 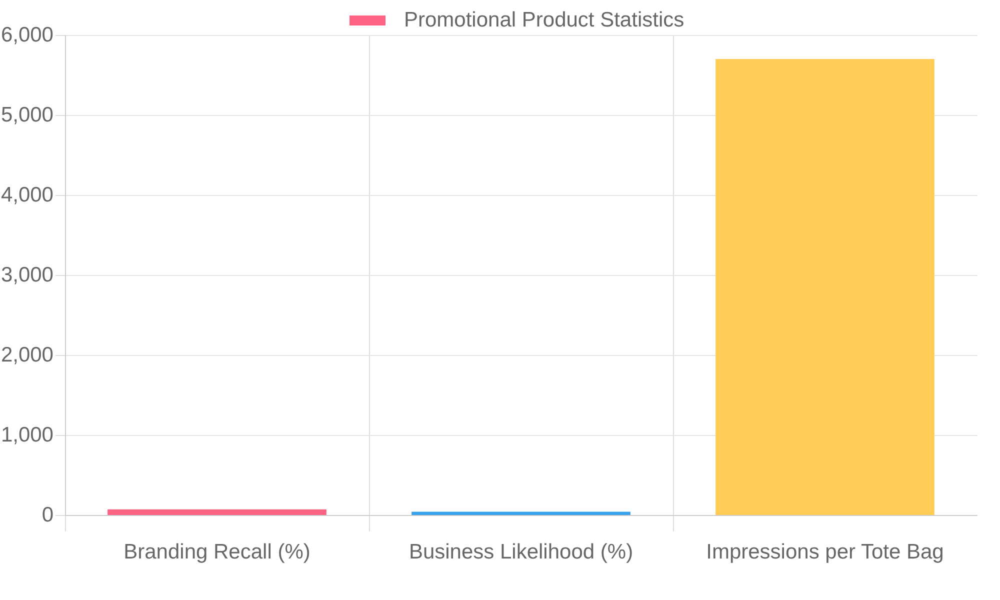 I want to click on y-tick-label: 3,000, so click(x=27, y=275).